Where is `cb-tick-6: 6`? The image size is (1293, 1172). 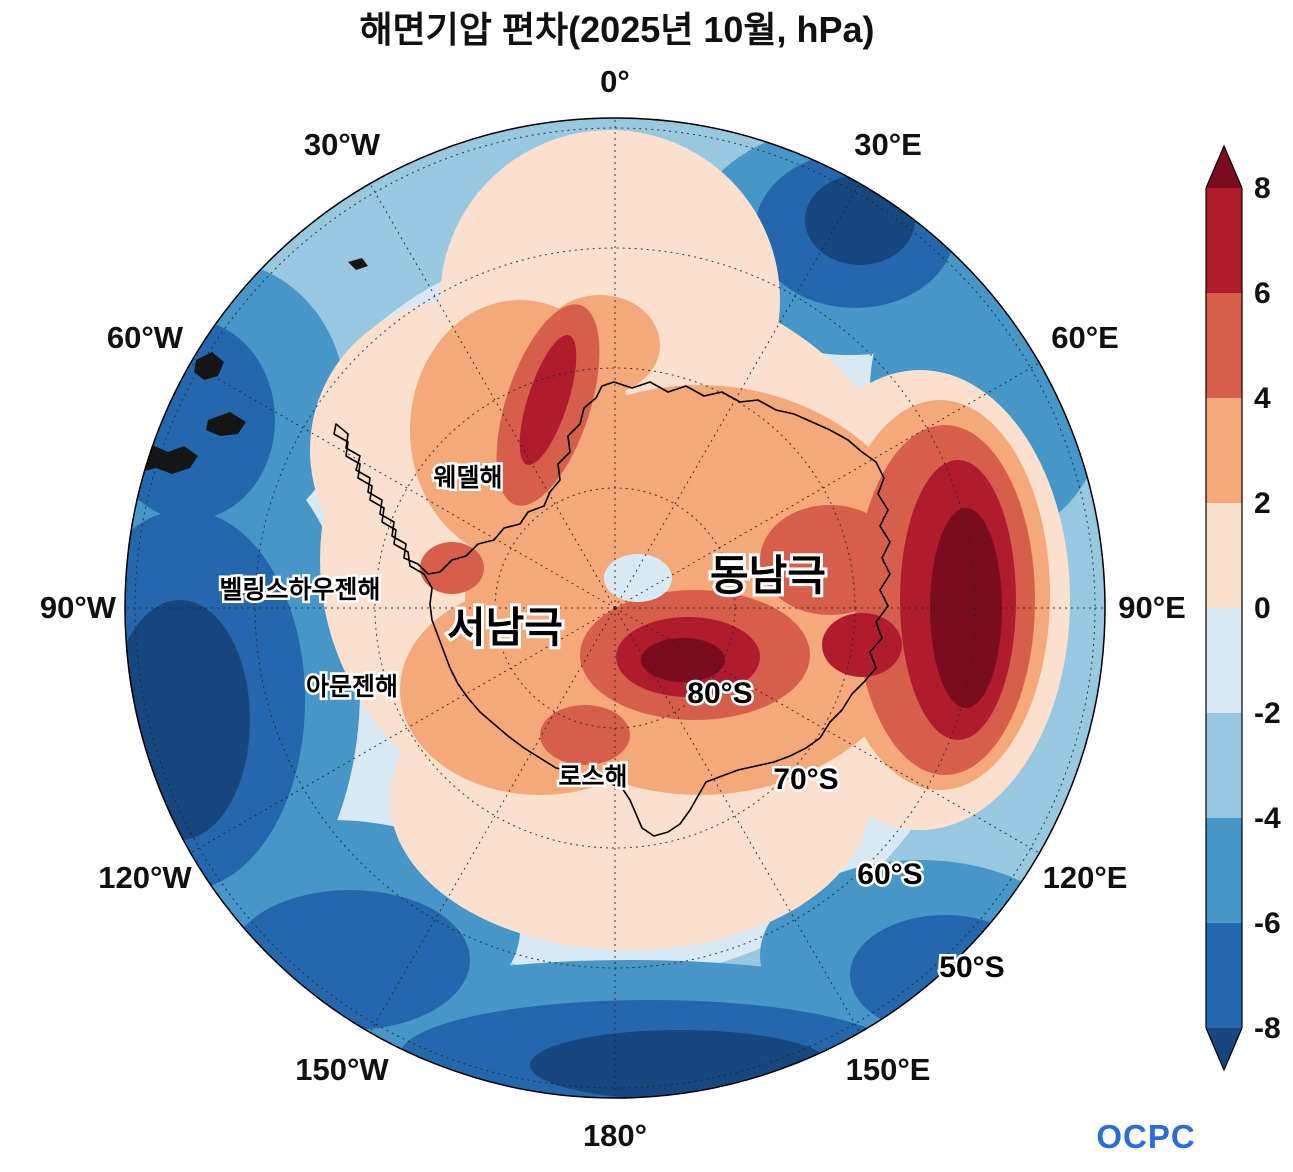
cb-tick-6: 6 is located at coordinates (1262, 293).